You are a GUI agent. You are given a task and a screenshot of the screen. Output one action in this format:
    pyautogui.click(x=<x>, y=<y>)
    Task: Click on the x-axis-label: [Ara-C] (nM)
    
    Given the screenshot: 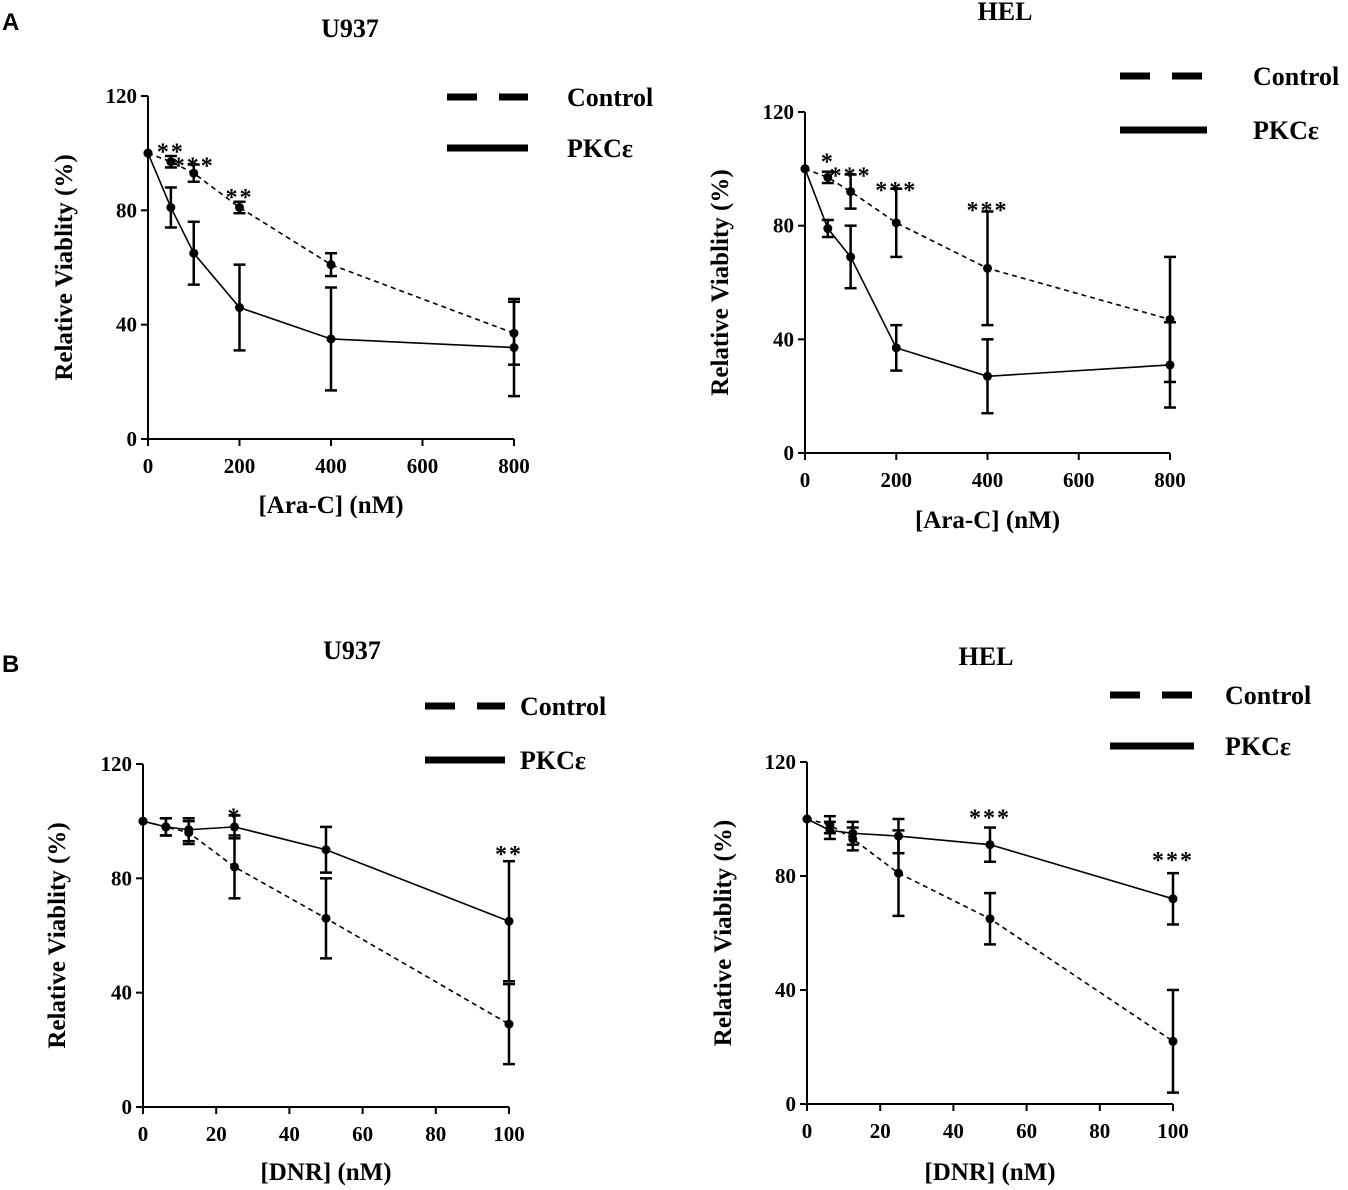 What is the action you would take?
    pyautogui.click(x=987, y=520)
    